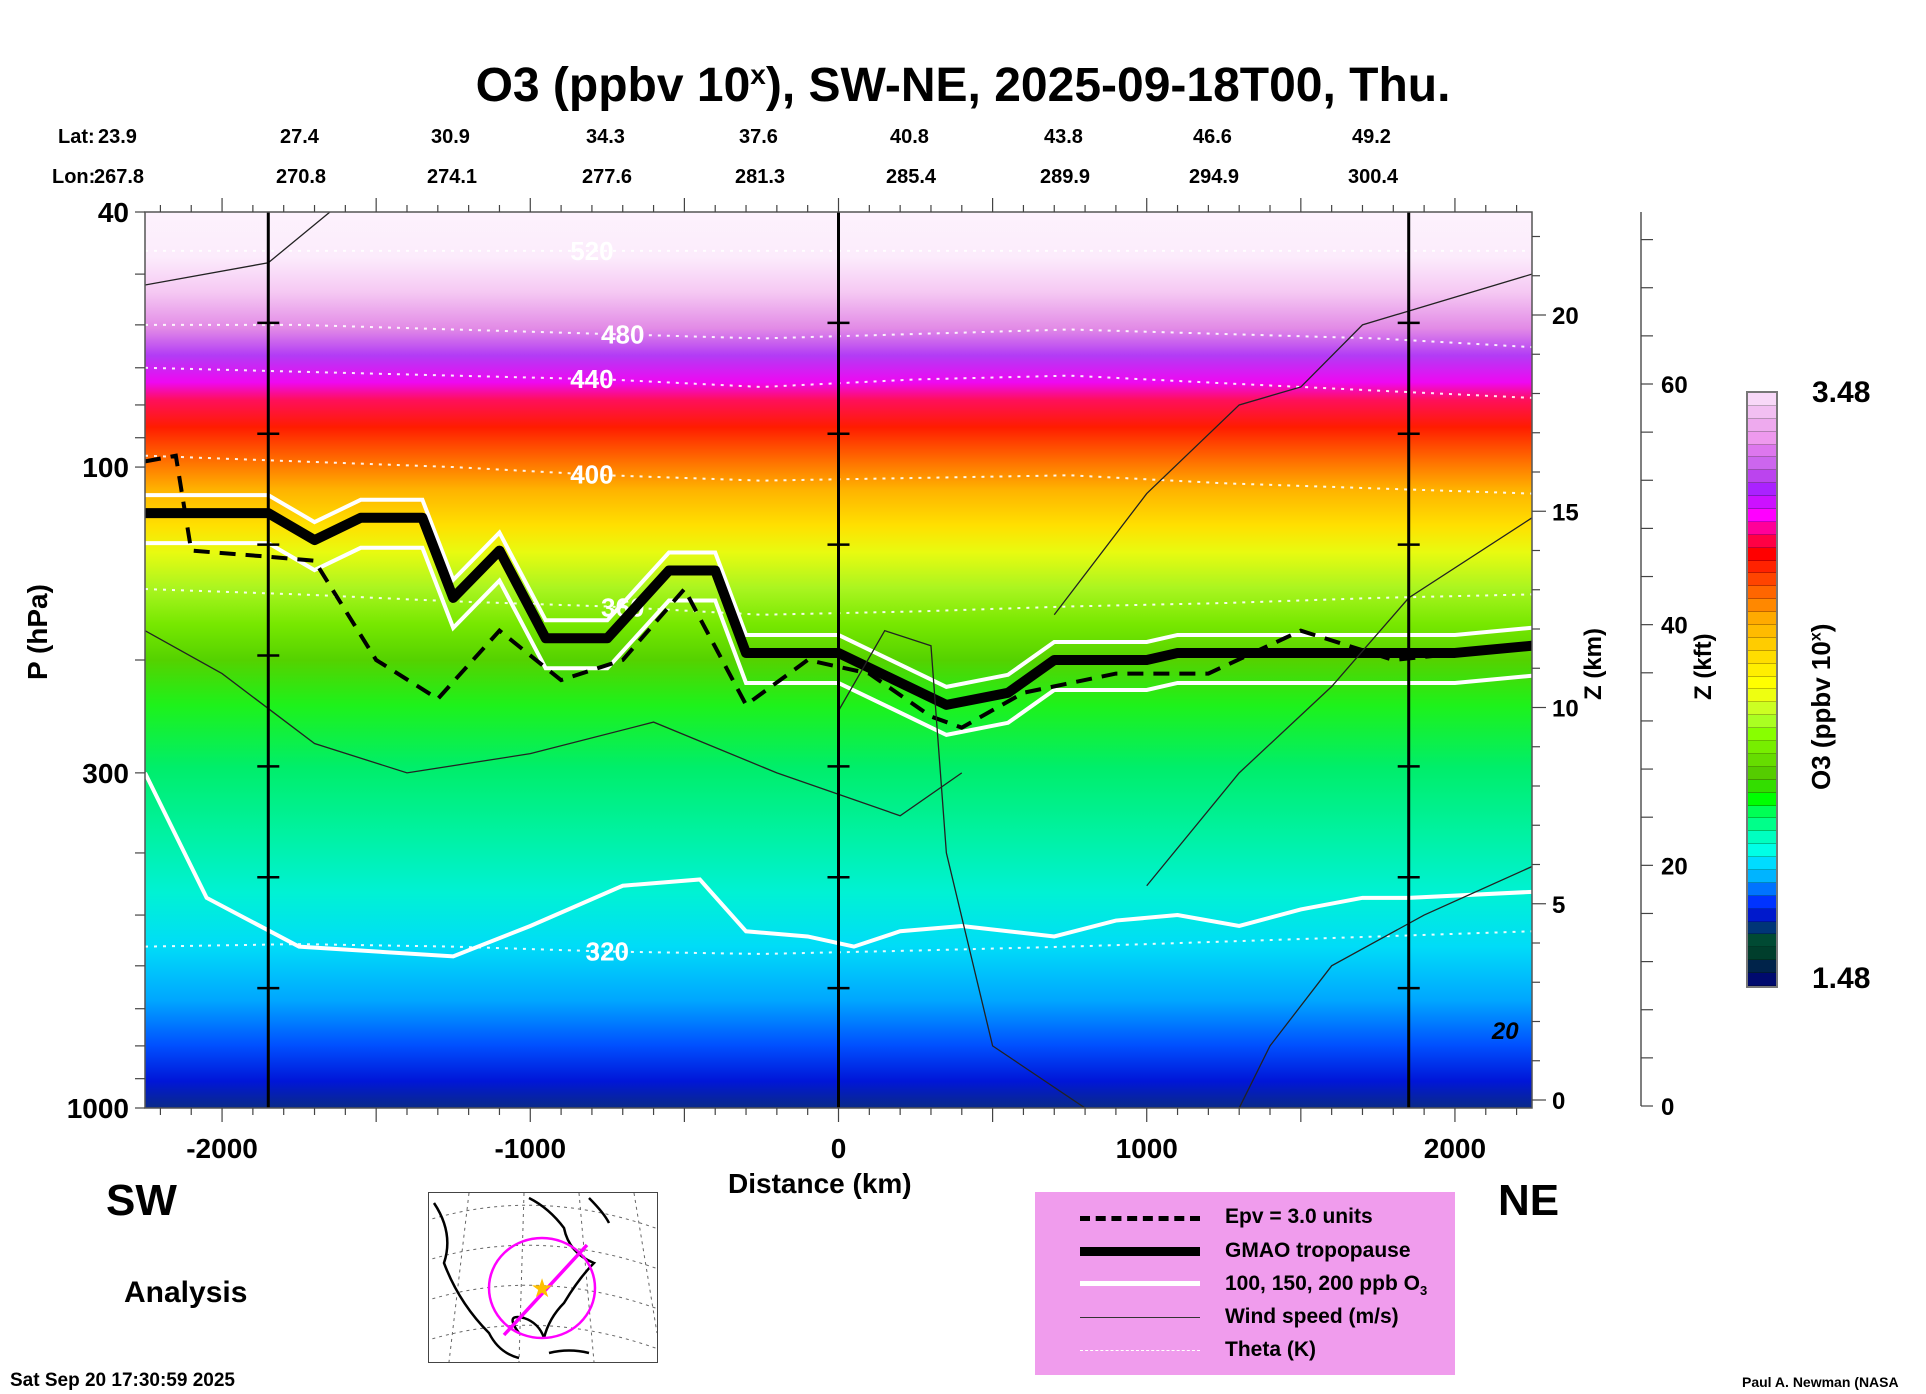 The height and width of the screenshot is (1394, 1926). What do you see at coordinates (758, 137) in the screenshot?
I see `lat-value: 37.6` at bounding box center [758, 137].